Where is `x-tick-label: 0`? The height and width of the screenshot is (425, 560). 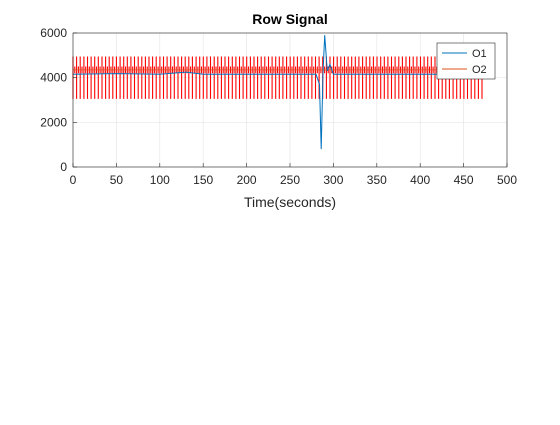
x-tick-label: 0 is located at coordinates (73, 180).